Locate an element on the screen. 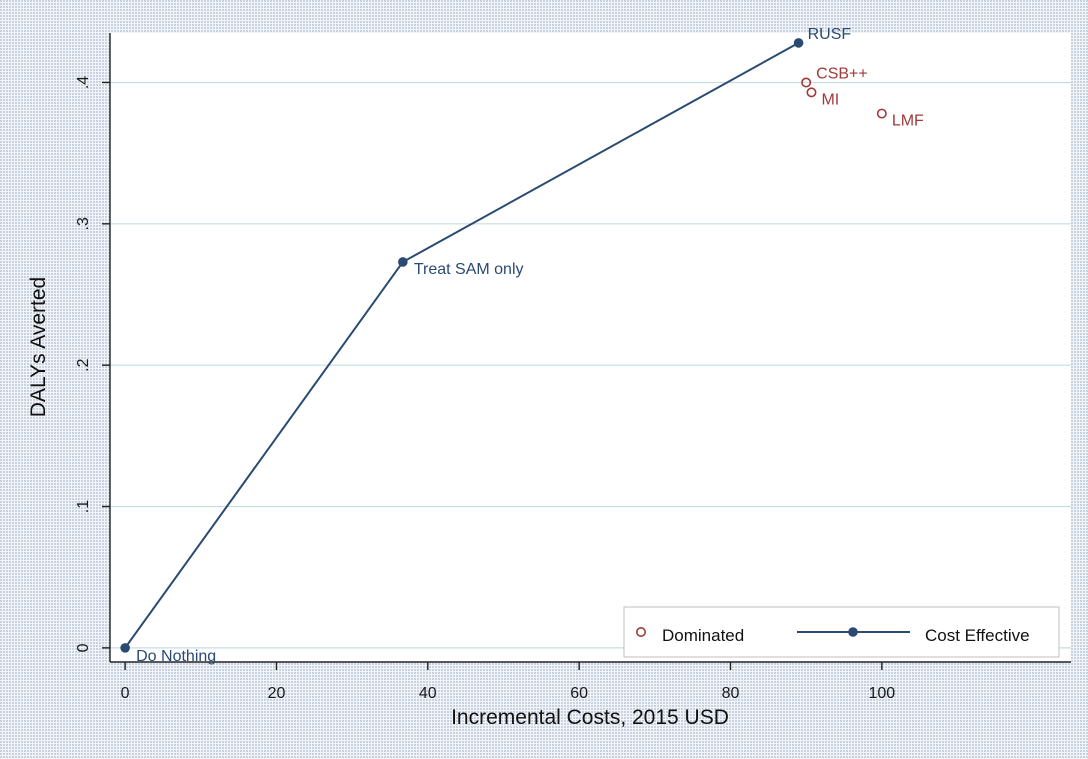  x-tick-label: 40 is located at coordinates (428, 693).